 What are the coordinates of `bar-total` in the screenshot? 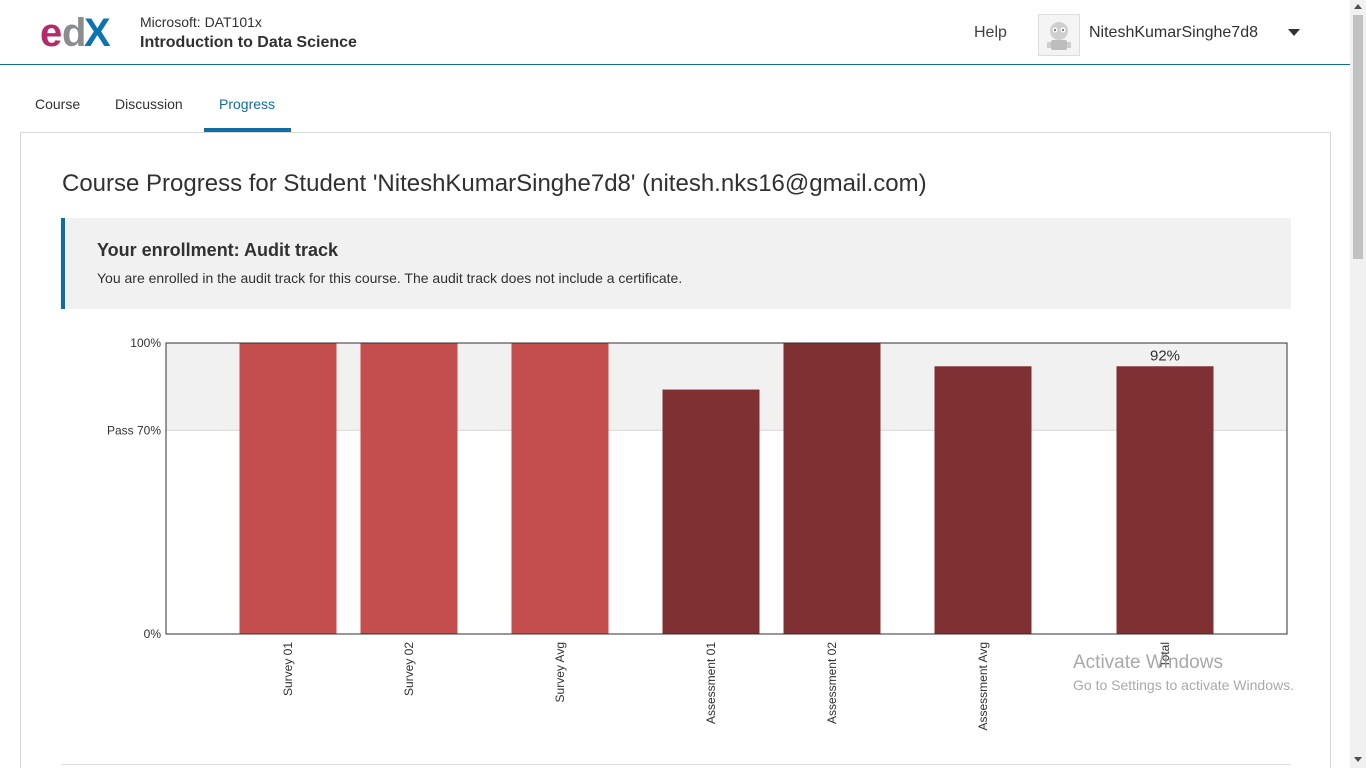 It's located at (1165, 500).